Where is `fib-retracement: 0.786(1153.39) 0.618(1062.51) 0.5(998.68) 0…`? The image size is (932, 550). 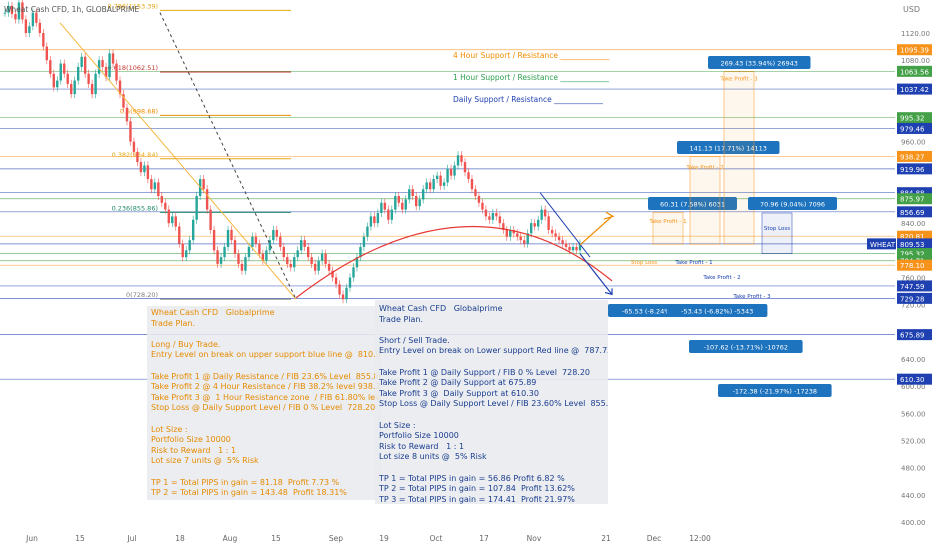
fib-retracement: 0.786(1153.39) 0.618(1062.51) 0.5(998.68) 0… is located at coordinates (199, 151).